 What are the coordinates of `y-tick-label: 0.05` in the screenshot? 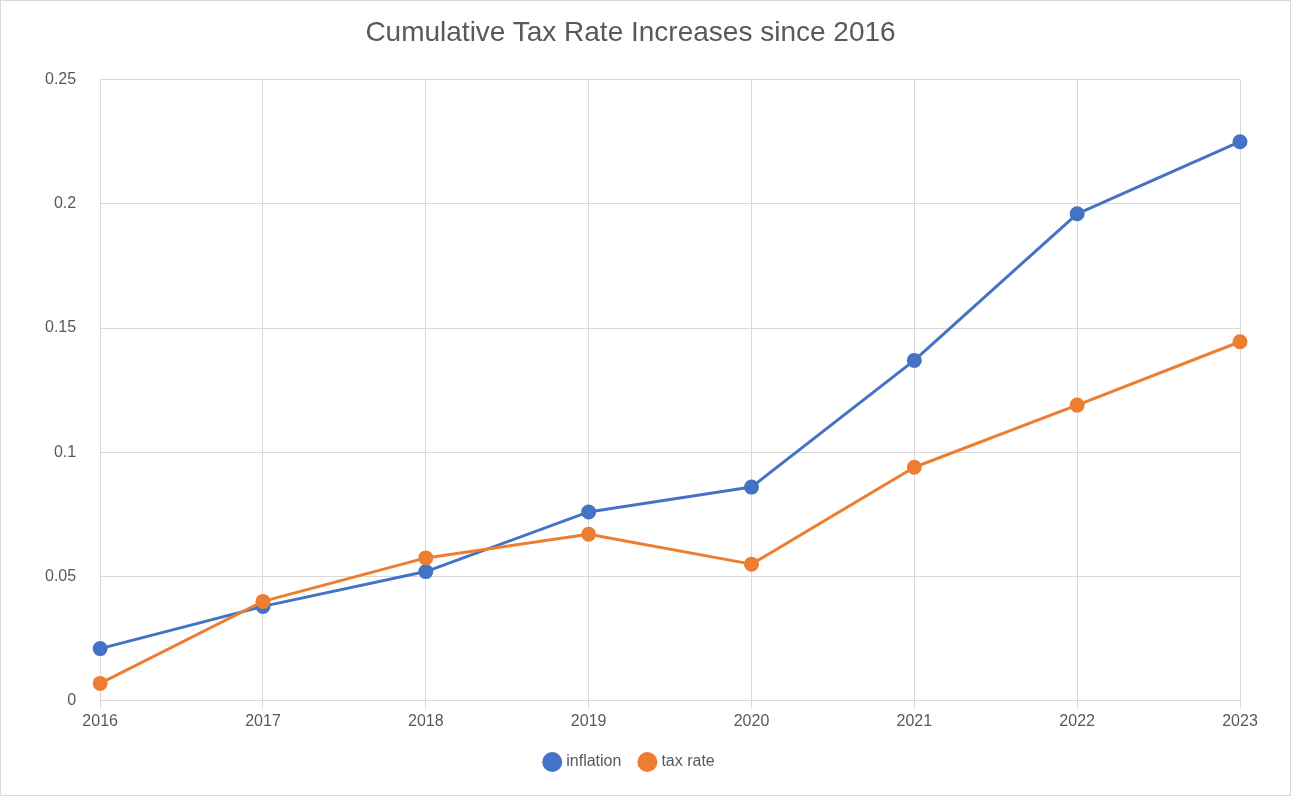 It's located at (61, 575).